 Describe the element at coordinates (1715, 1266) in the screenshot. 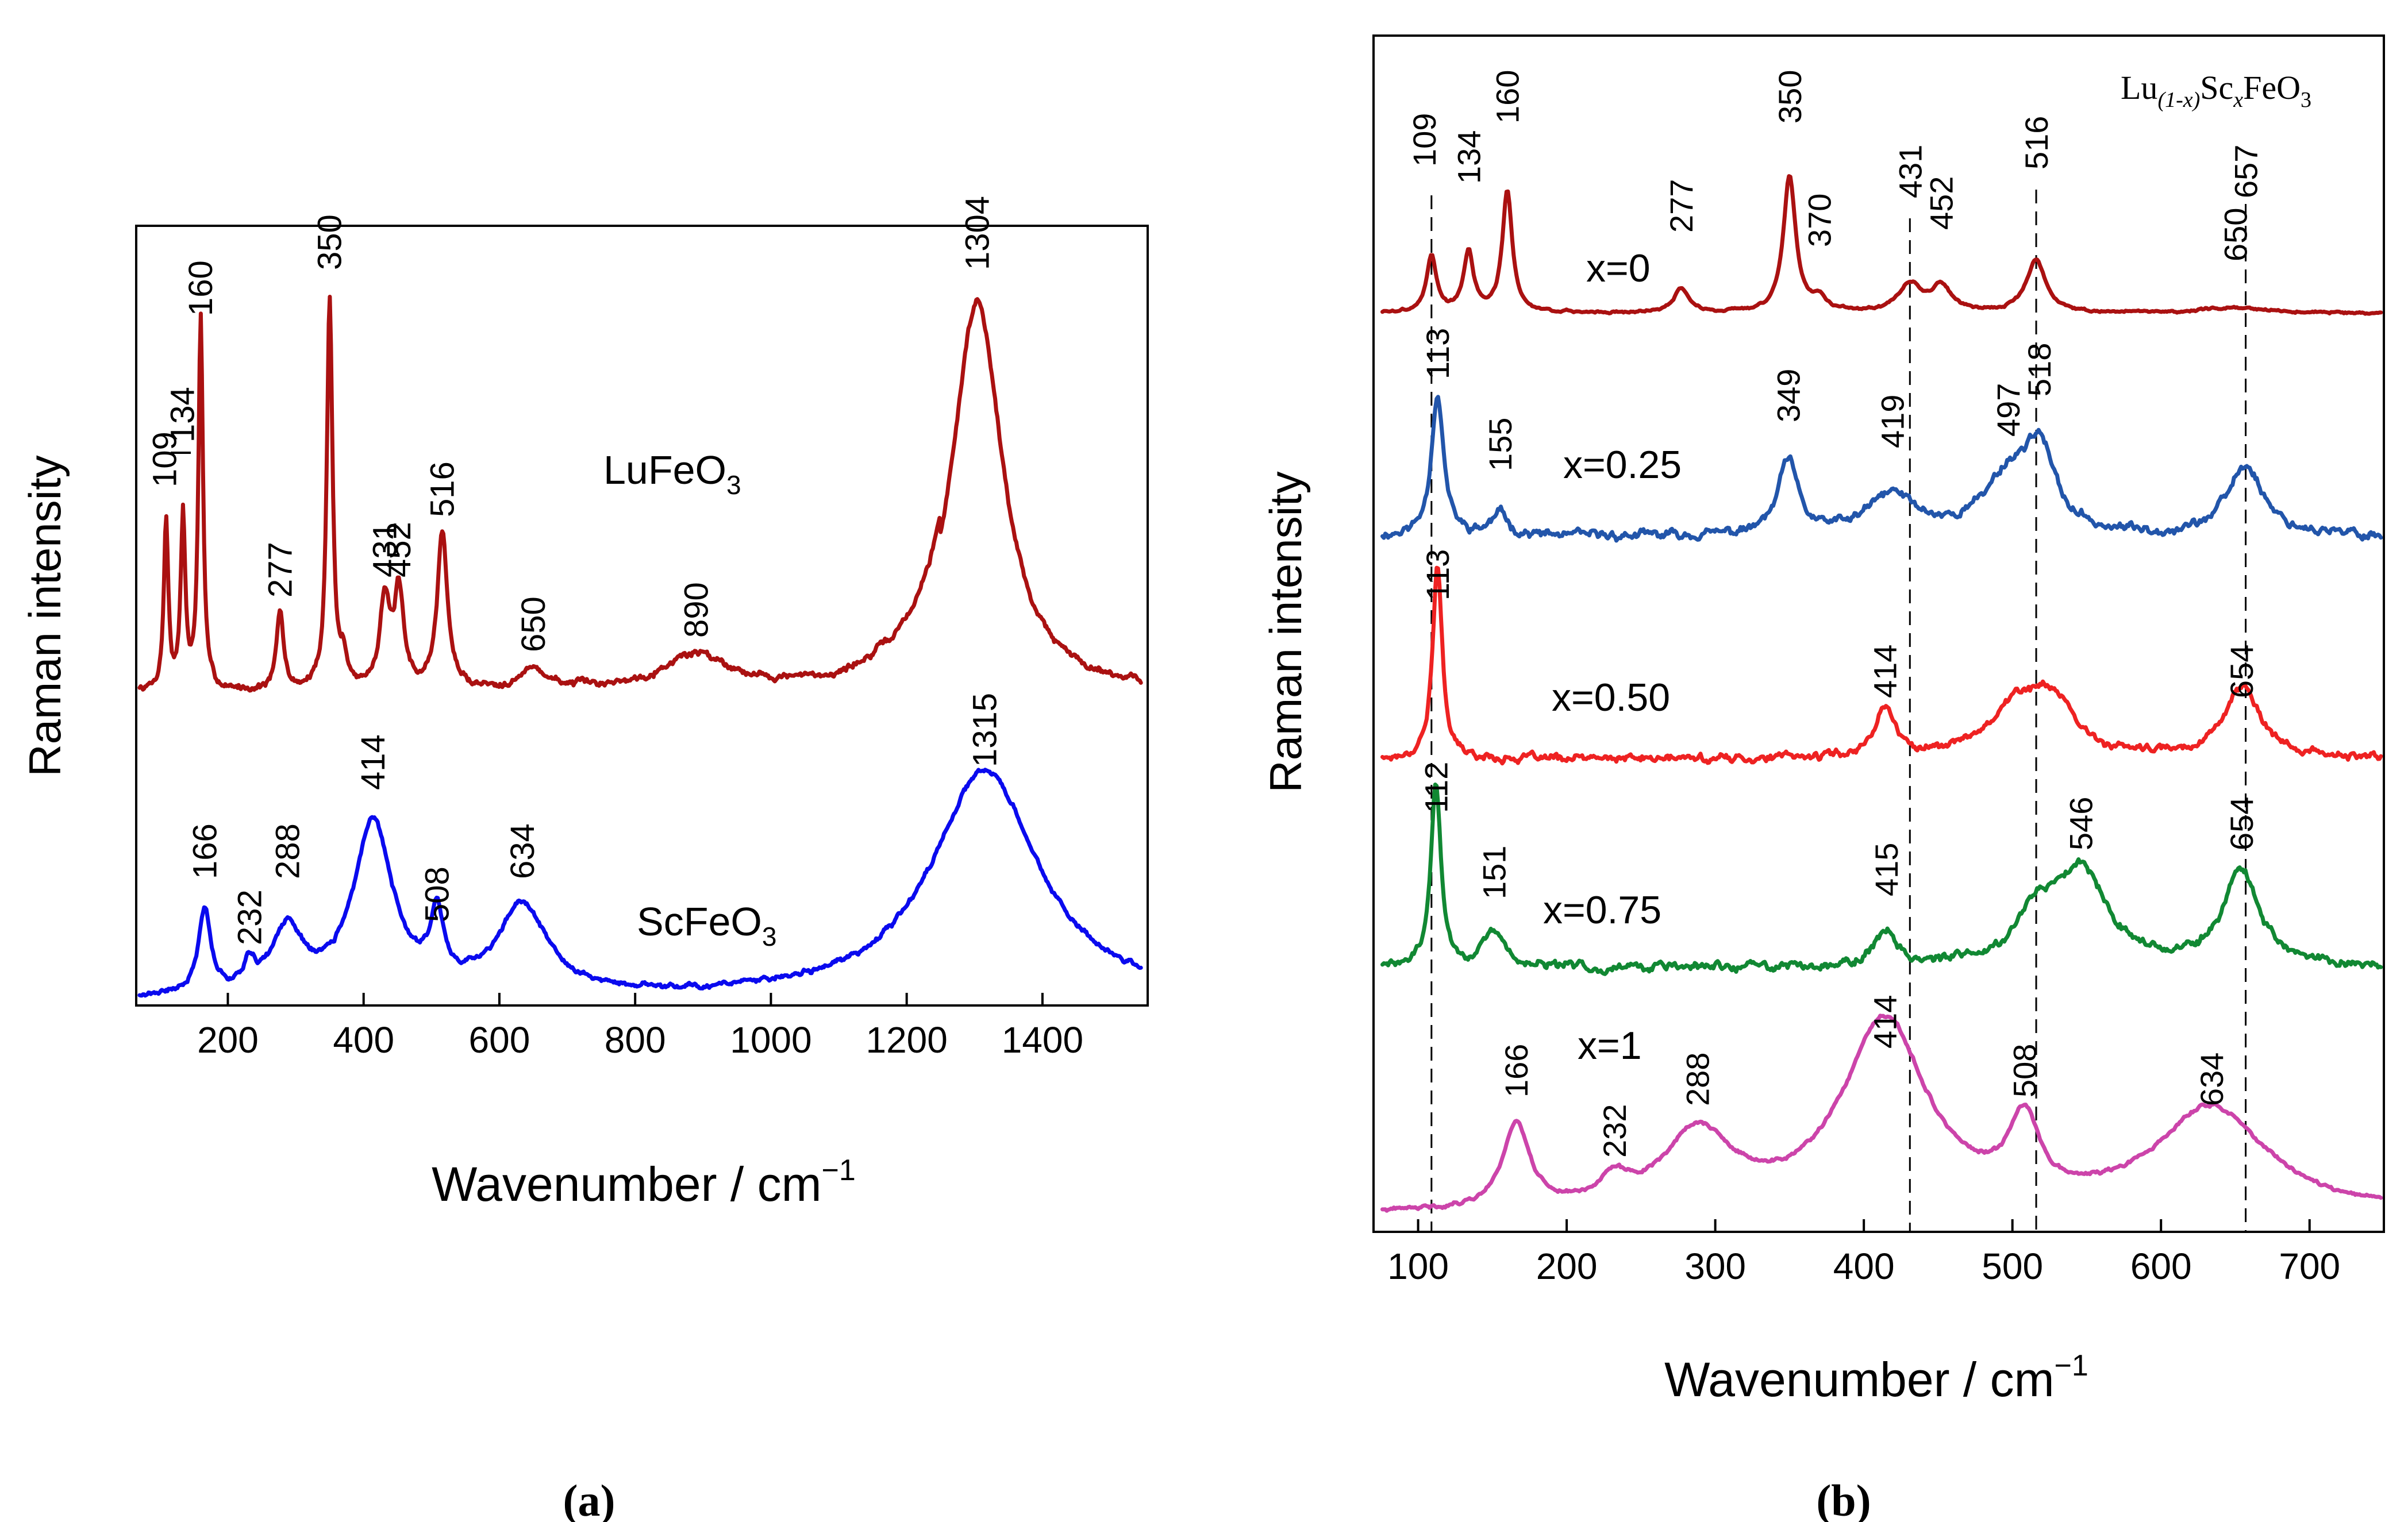

I see `panel-b-x-tick-label: 300` at that location.